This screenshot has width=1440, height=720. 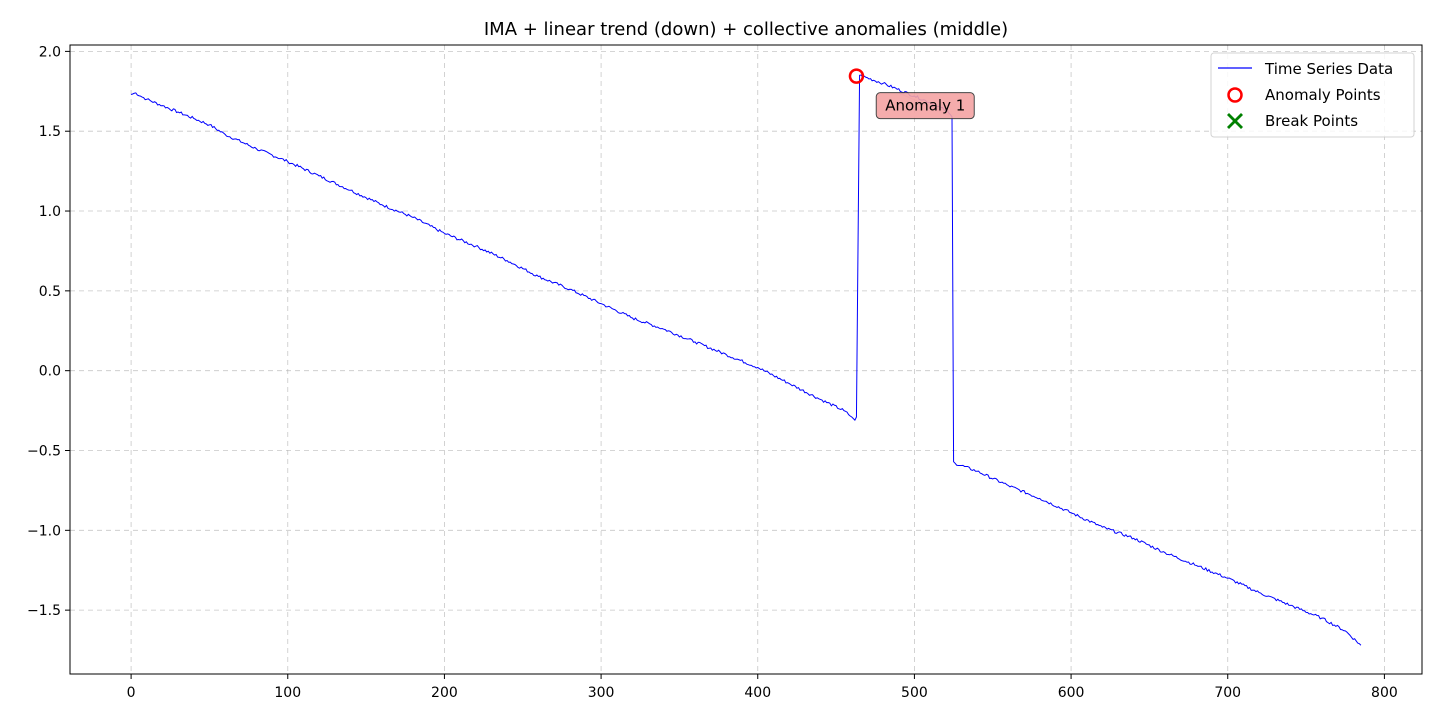 What do you see at coordinates (50, 372) in the screenshot?
I see `y-tick-label: 0.0` at bounding box center [50, 372].